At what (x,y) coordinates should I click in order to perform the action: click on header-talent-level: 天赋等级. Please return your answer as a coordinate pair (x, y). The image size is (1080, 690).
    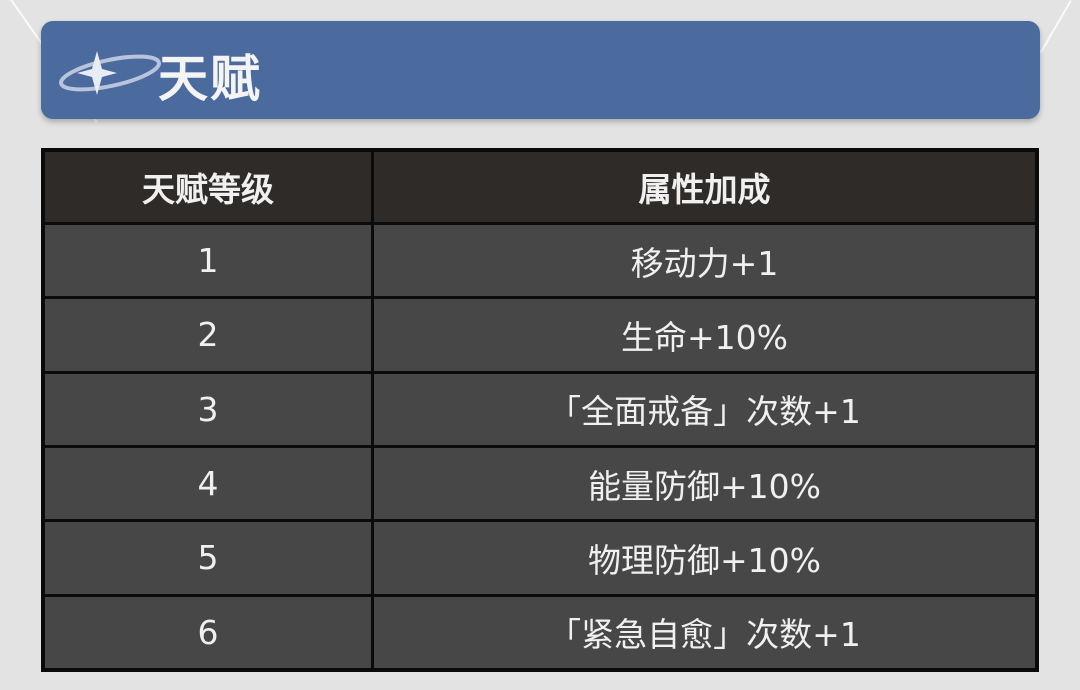
    Looking at the image, I should click on (207, 186).